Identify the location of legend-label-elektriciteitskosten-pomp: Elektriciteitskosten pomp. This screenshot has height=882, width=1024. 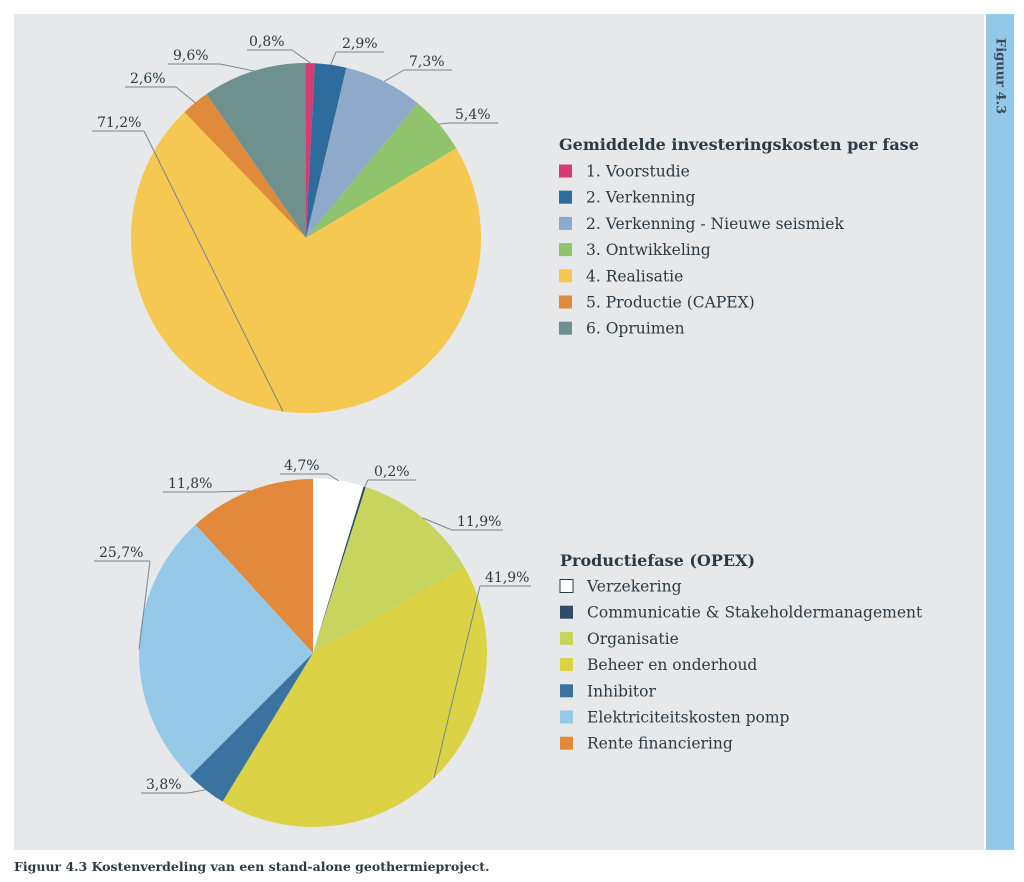
(688, 718).